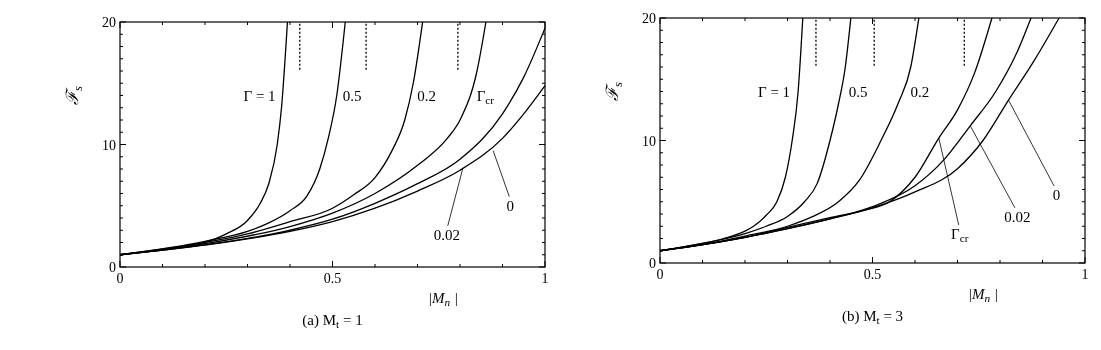  What do you see at coordinates (872, 317) in the screenshot?
I see `text: (b) M$_{t}$ = 3` at bounding box center [872, 317].